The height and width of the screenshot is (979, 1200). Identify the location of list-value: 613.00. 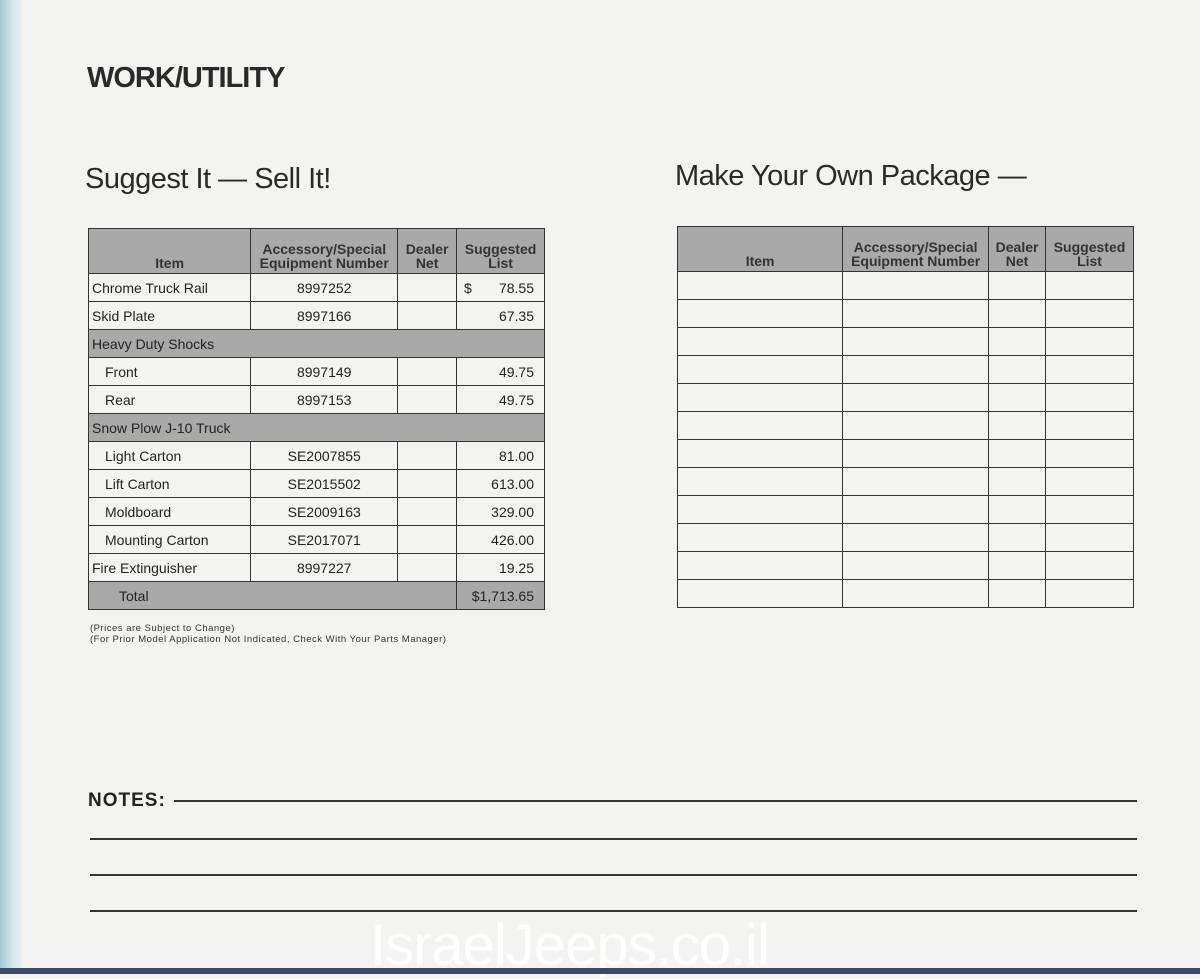
(512, 483).